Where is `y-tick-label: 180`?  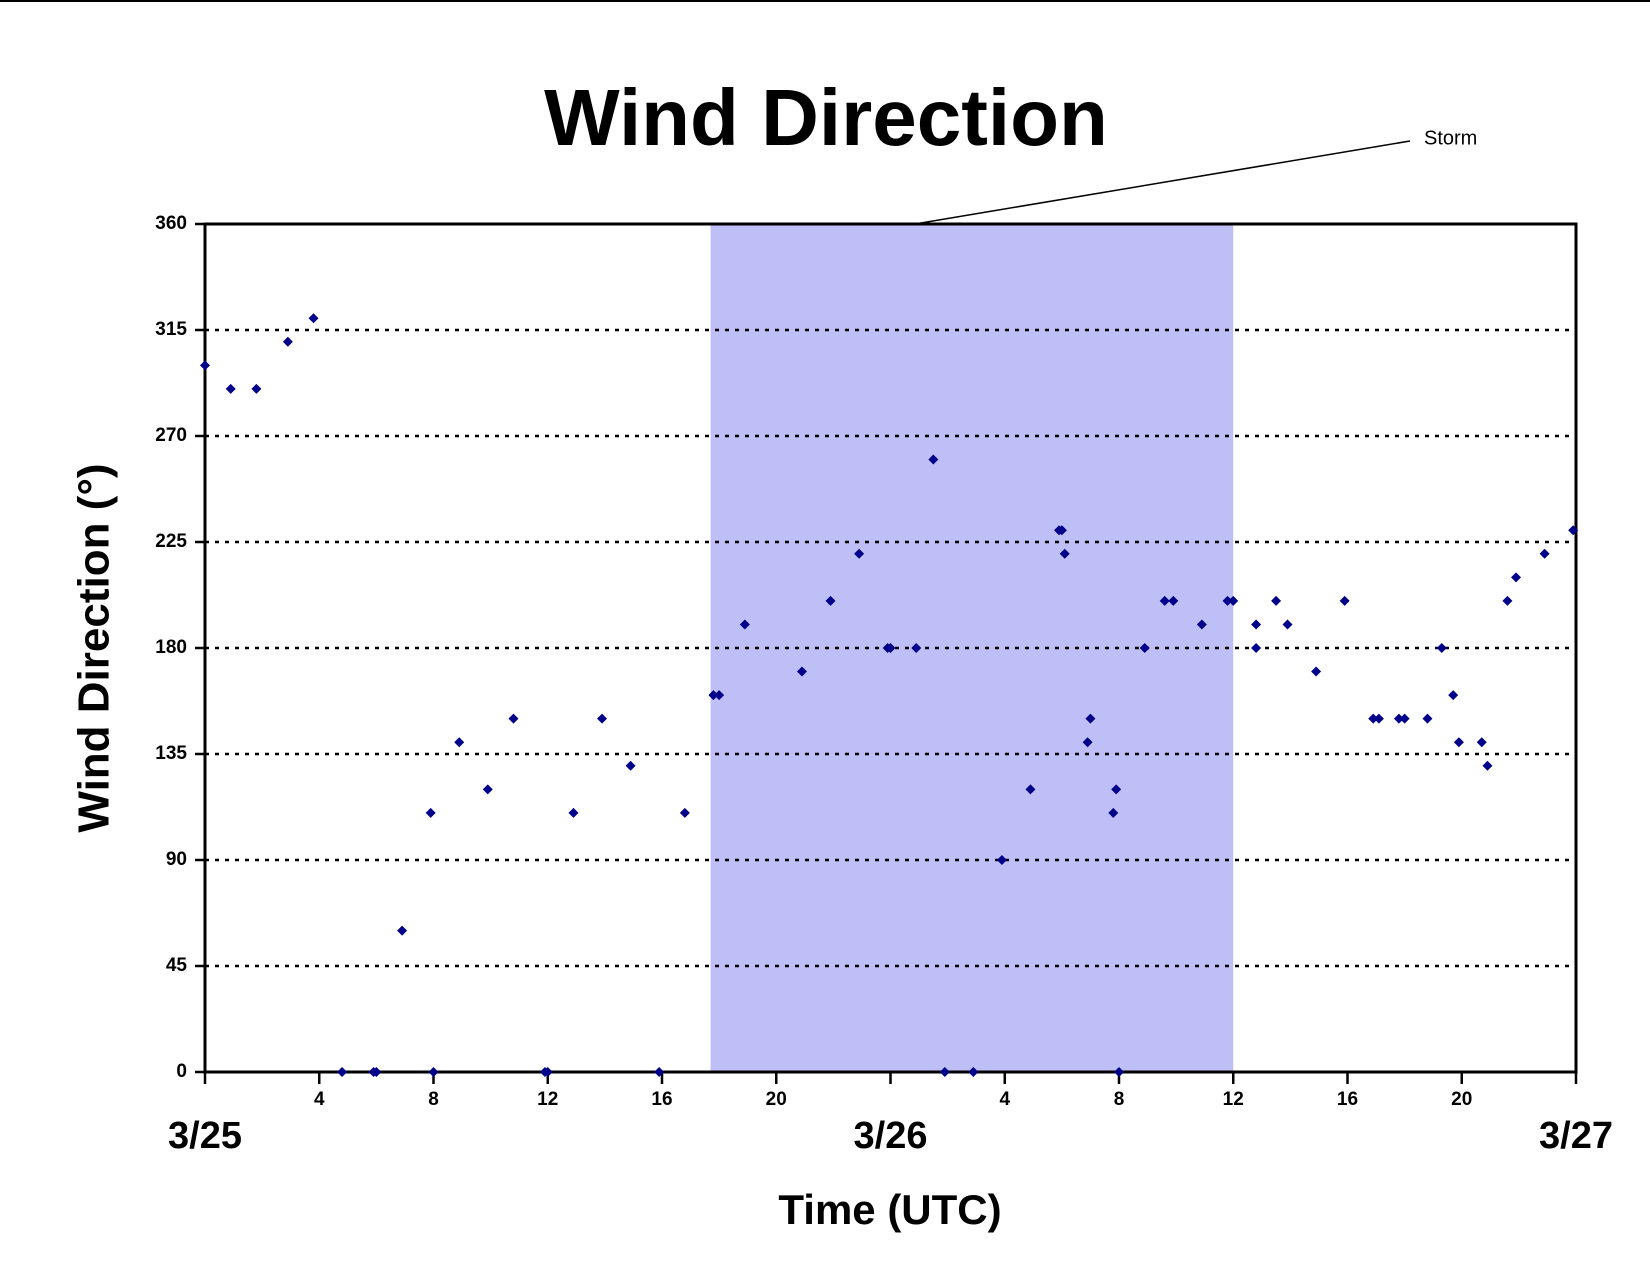 y-tick-label: 180 is located at coordinates (171, 647).